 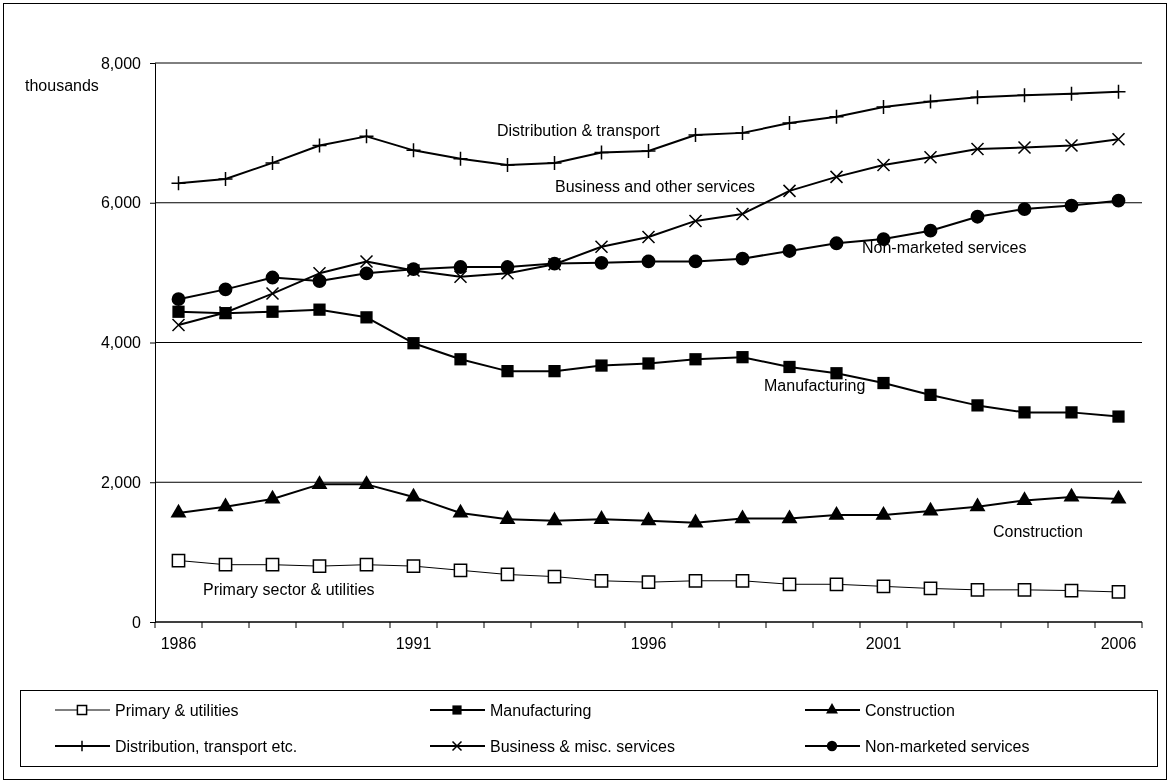 What do you see at coordinates (121, 63) in the screenshot?
I see `y-tick-label: 8,000` at bounding box center [121, 63].